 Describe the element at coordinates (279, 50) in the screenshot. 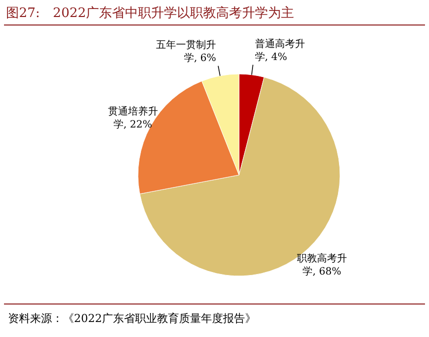

I see `slice-label: 普通高考升学, 4%` at that location.